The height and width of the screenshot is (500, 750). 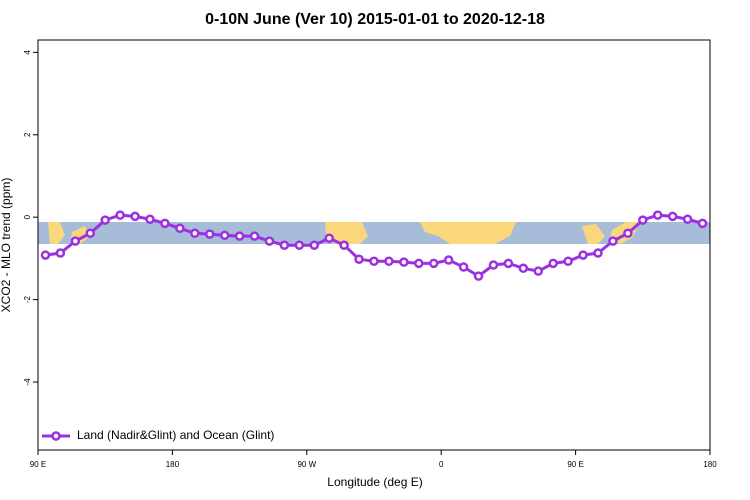 I want to click on legend-label: Land (Nadir&Glint) and Ocean (Glint), so click(x=175, y=435).